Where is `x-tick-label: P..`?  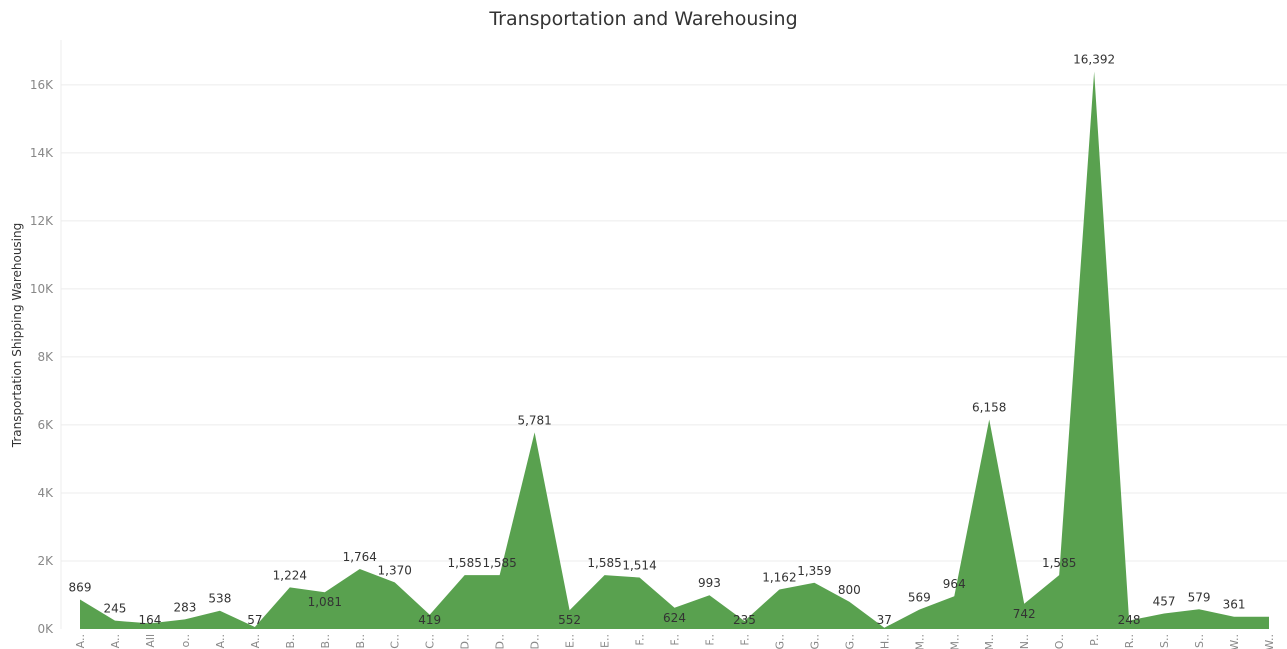
x-tick-label: P.. is located at coordinates (1094, 640).